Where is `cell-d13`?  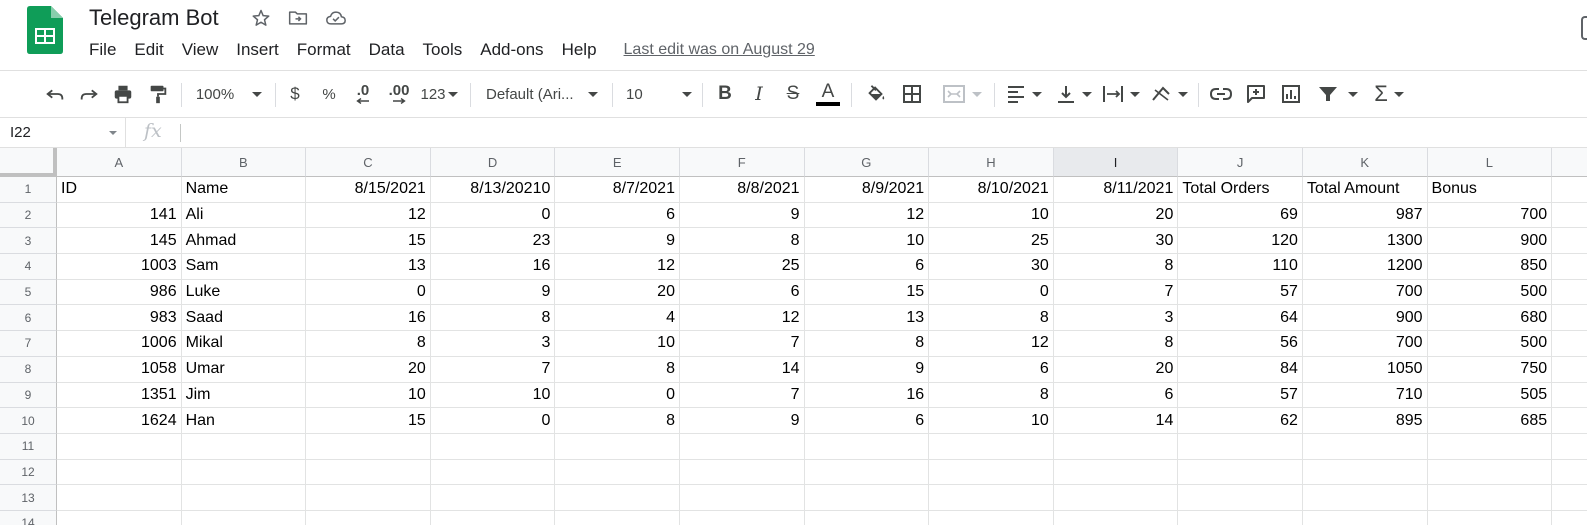 cell-d13 is located at coordinates (493, 498).